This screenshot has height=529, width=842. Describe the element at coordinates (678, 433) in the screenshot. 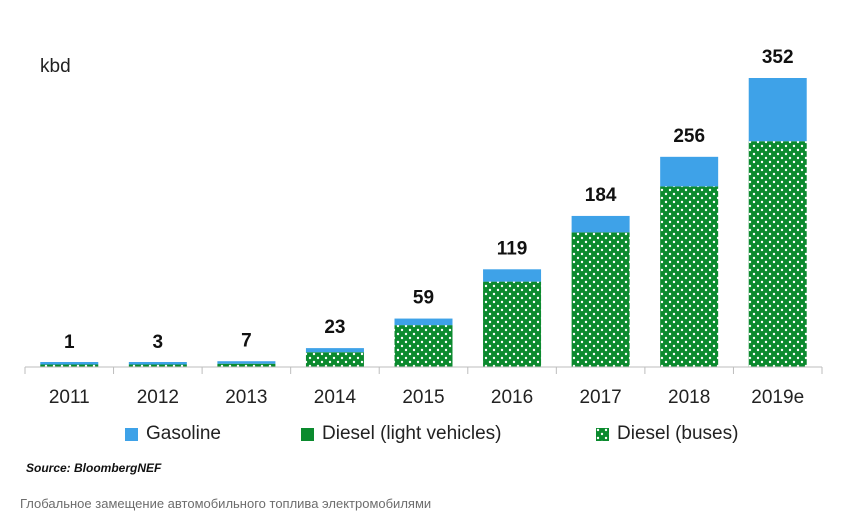

I see `legend-label-diesel-buses: Diesel (buses)` at that location.